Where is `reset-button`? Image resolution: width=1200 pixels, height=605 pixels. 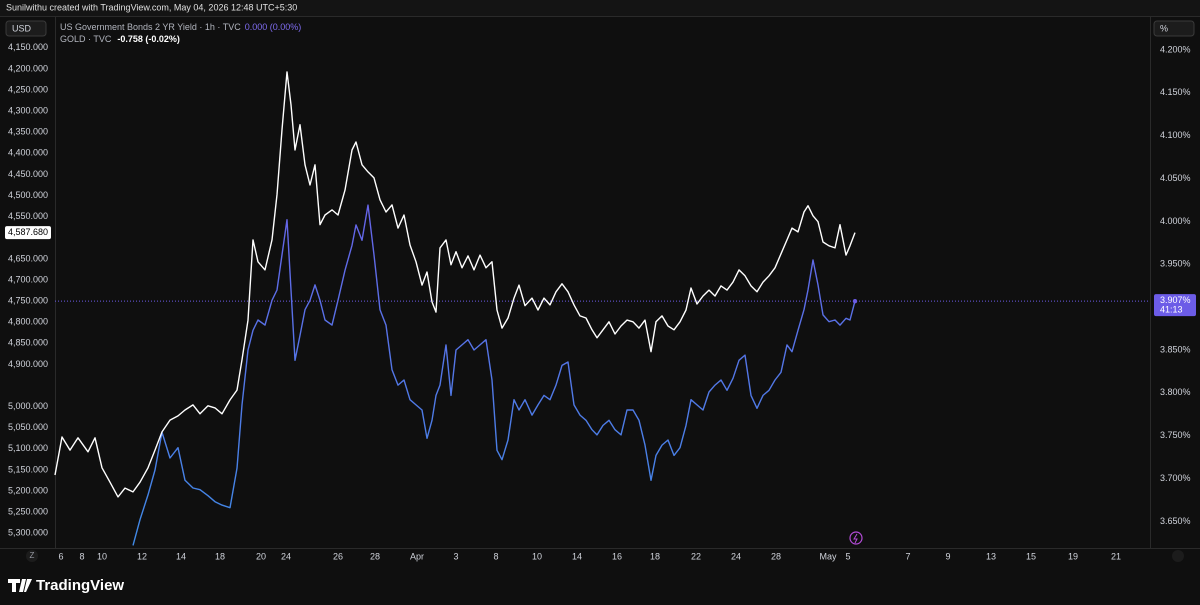
reset-button is located at coordinates (32, 556).